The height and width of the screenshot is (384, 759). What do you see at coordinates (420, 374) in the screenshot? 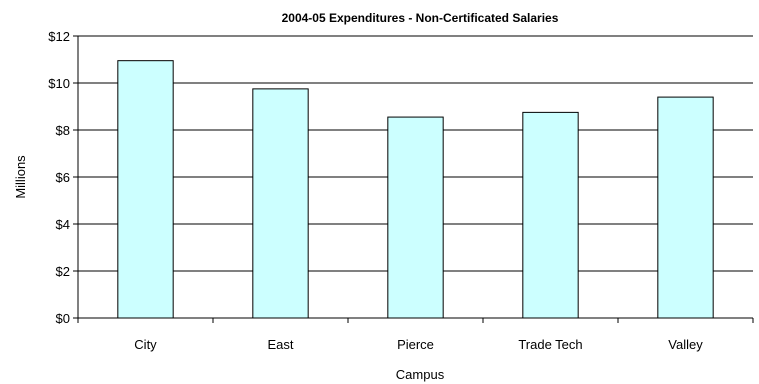
I see `x-axis-label: Campus` at bounding box center [420, 374].